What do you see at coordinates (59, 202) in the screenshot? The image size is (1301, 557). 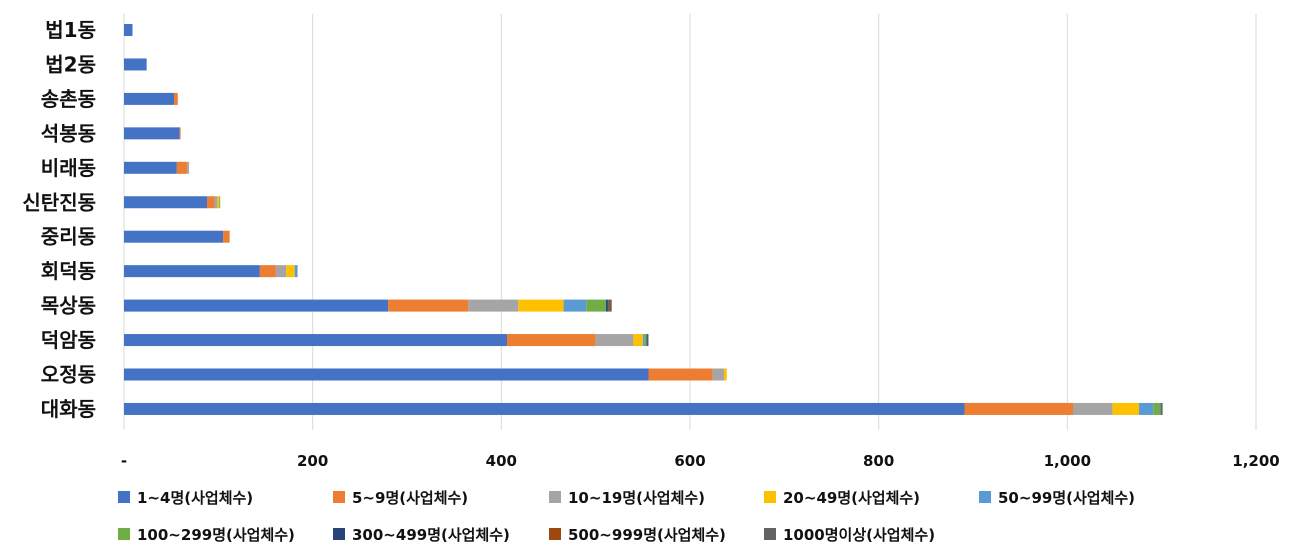 I see `category-label: 신탄진동` at bounding box center [59, 202].